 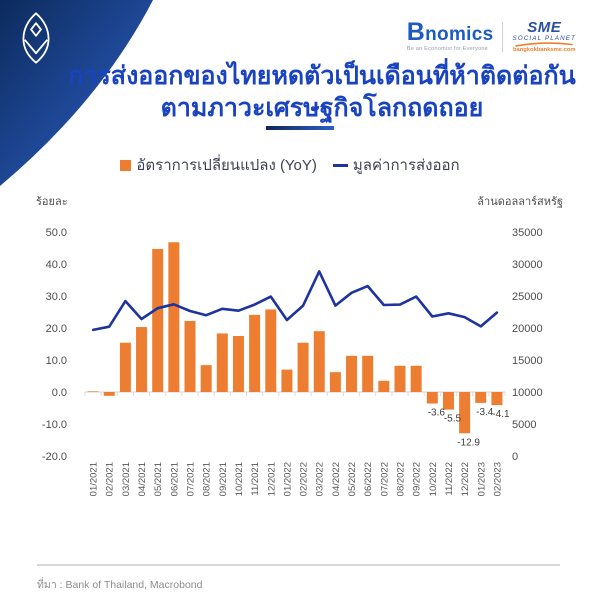 What do you see at coordinates (56, 265) in the screenshot?
I see `svg-text: 40.0` at bounding box center [56, 265].